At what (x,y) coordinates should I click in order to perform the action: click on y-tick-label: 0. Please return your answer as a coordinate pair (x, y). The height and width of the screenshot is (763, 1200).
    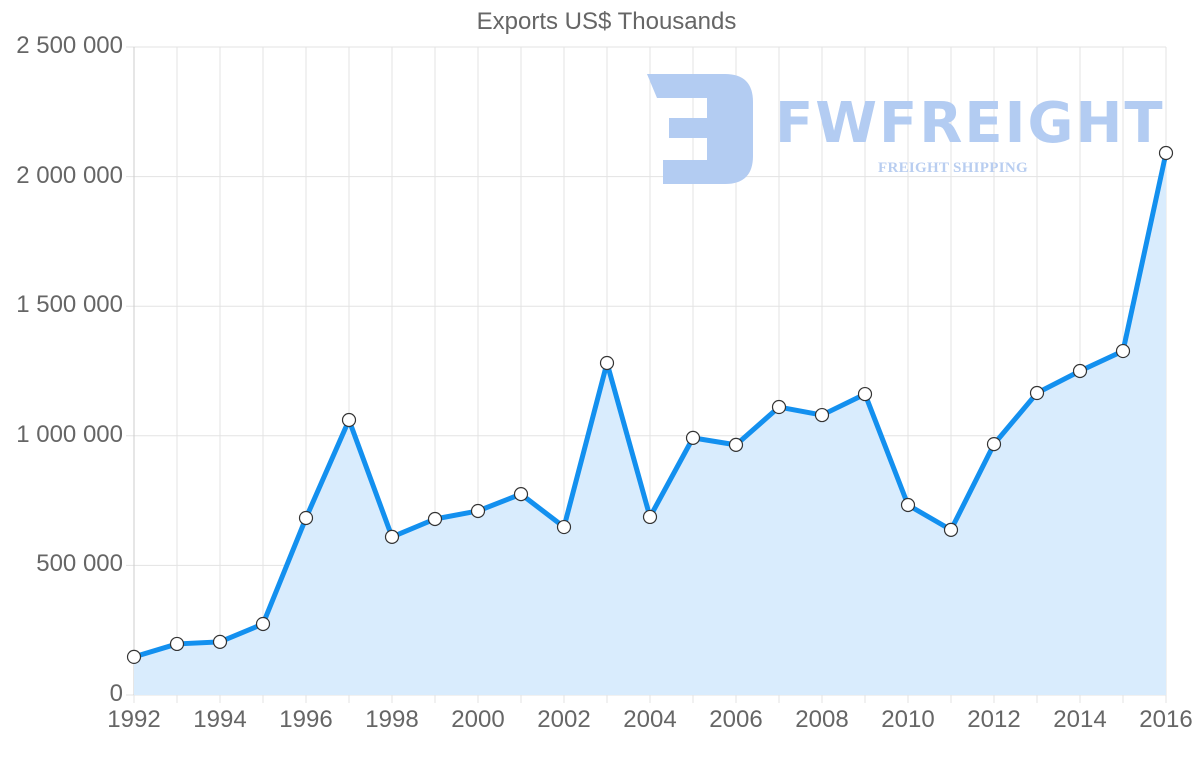
    Looking at the image, I should click on (116, 693).